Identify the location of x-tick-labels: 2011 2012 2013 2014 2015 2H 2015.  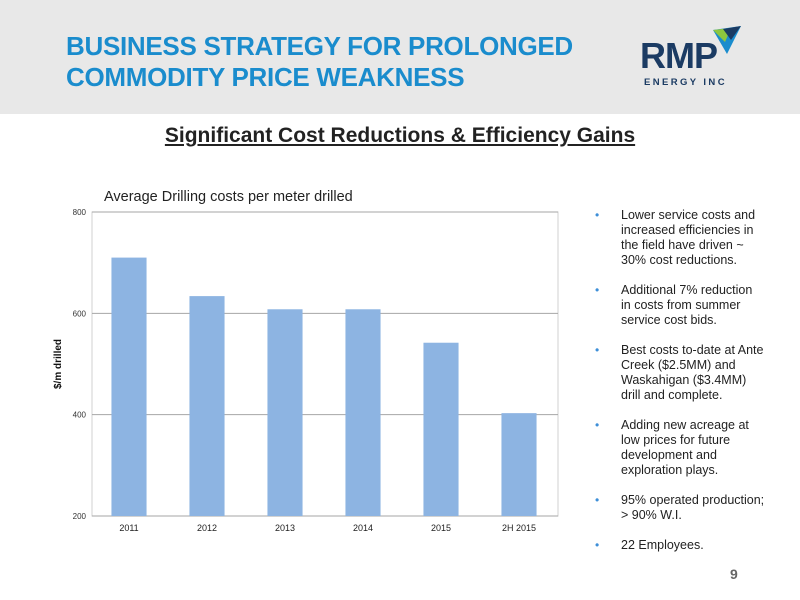
(327, 528).